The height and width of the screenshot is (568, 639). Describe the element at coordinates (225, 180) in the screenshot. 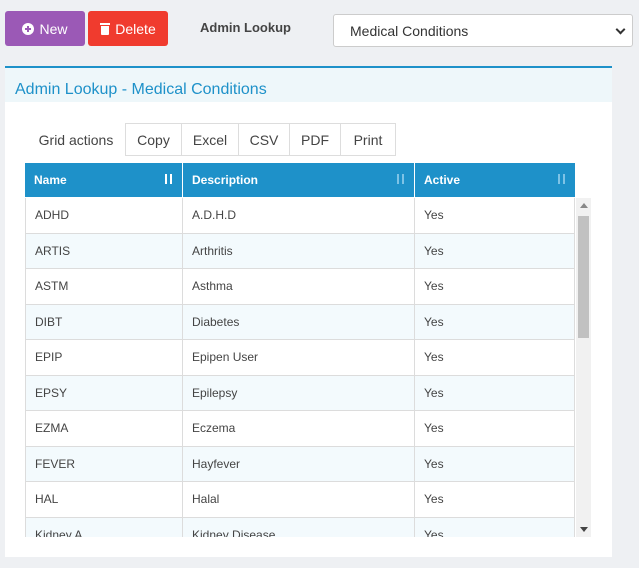

I see `column-header-description-label: Description` at that location.